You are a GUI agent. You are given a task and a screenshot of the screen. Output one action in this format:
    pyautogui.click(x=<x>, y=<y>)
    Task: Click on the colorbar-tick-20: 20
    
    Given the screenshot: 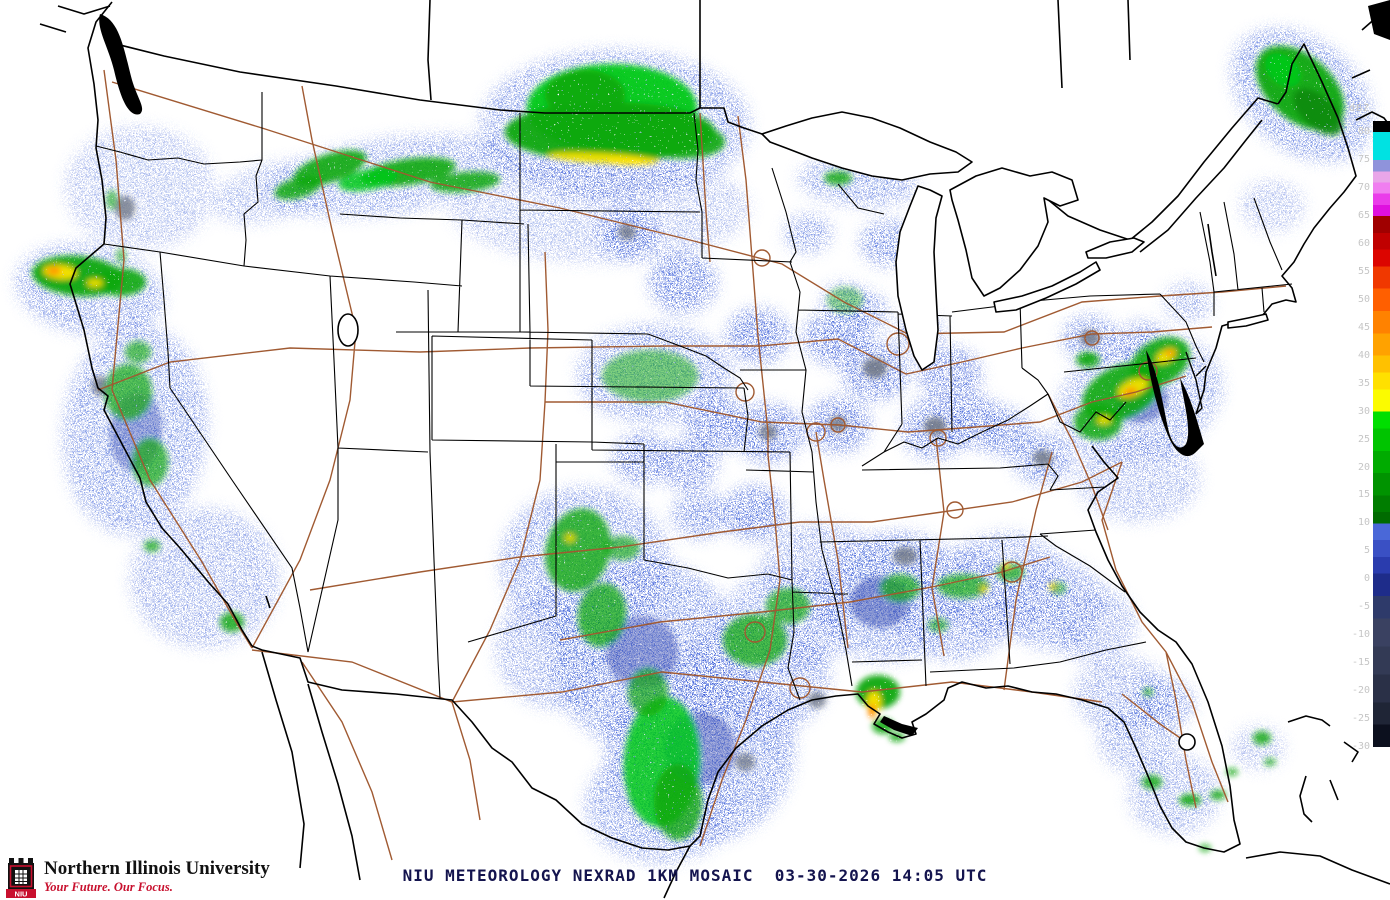 What is the action you would take?
    pyautogui.click(x=1363, y=467)
    